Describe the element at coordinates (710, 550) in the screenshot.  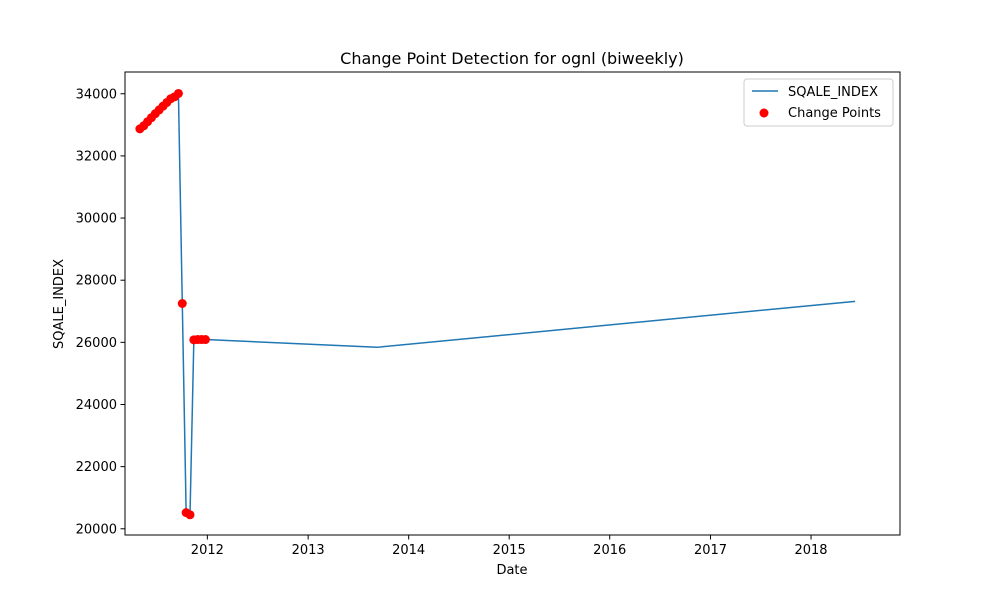
I see `x-tick-label: 2017` at that location.